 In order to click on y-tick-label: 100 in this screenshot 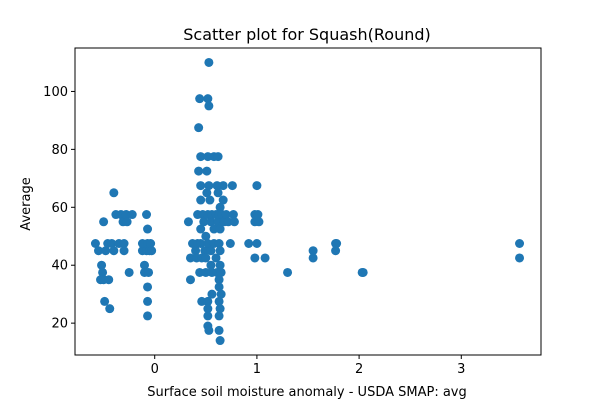, I will do `click(55, 92)`.